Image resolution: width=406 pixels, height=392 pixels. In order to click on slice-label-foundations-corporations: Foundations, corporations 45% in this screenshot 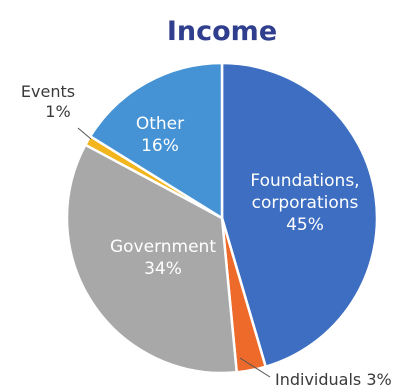, I will do `click(304, 203)`.